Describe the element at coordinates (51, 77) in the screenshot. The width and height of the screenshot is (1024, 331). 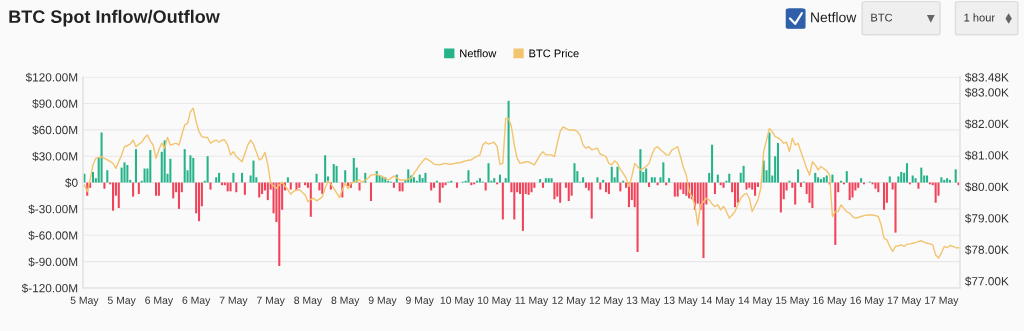
I see `y-tick-label: $120.00M` at that location.